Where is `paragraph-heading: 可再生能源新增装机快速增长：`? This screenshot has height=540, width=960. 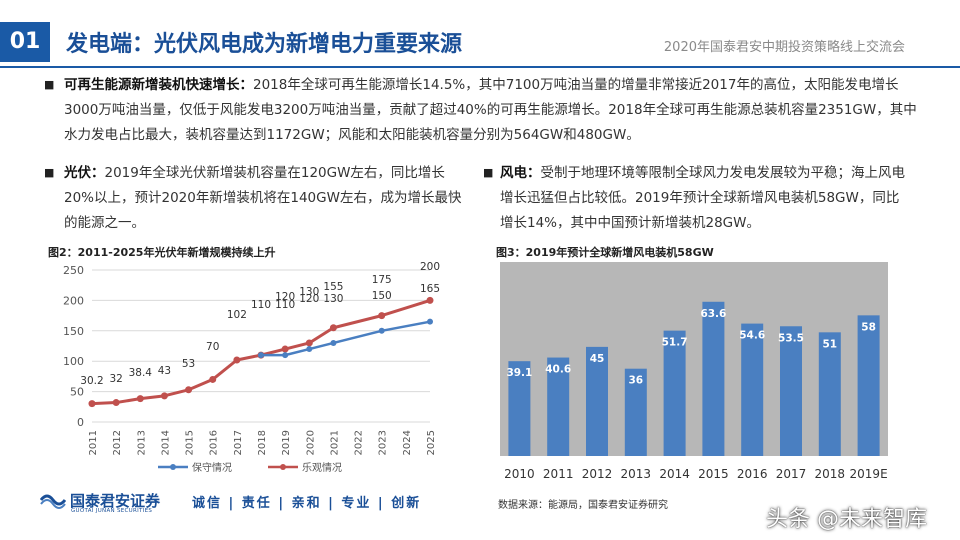
paragraph-heading: 可再生能源新增装机快速增长： is located at coordinates (158, 85).